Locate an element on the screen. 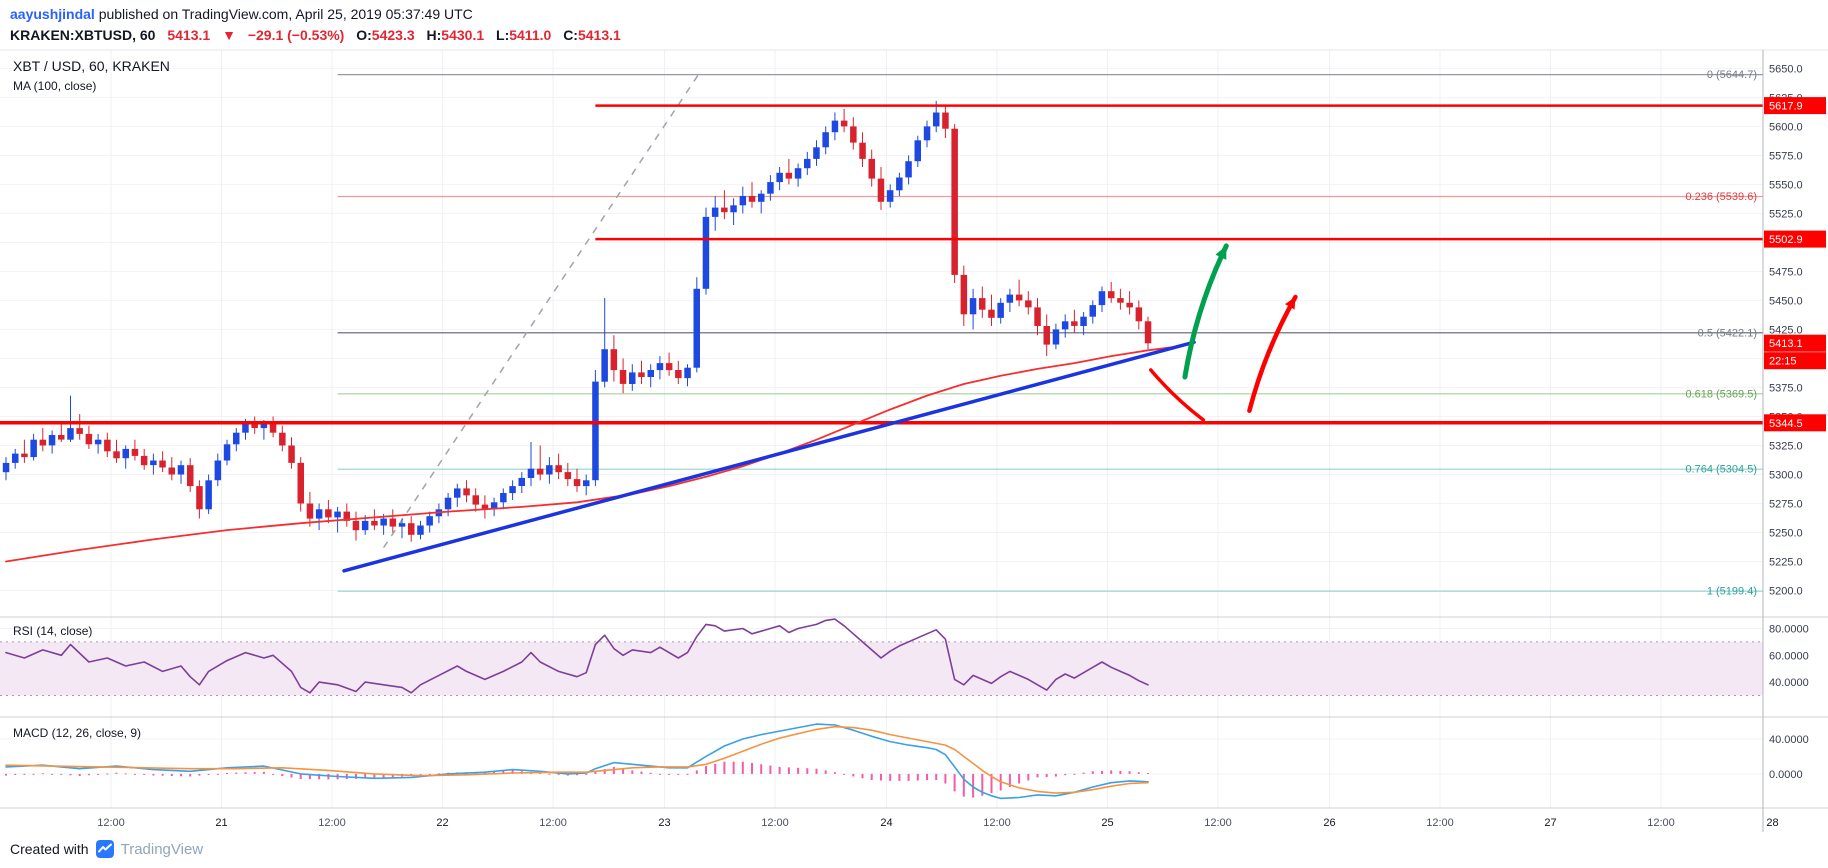 This screenshot has height=868, width=1828. last-price-badge is located at coordinates (1795, 343).